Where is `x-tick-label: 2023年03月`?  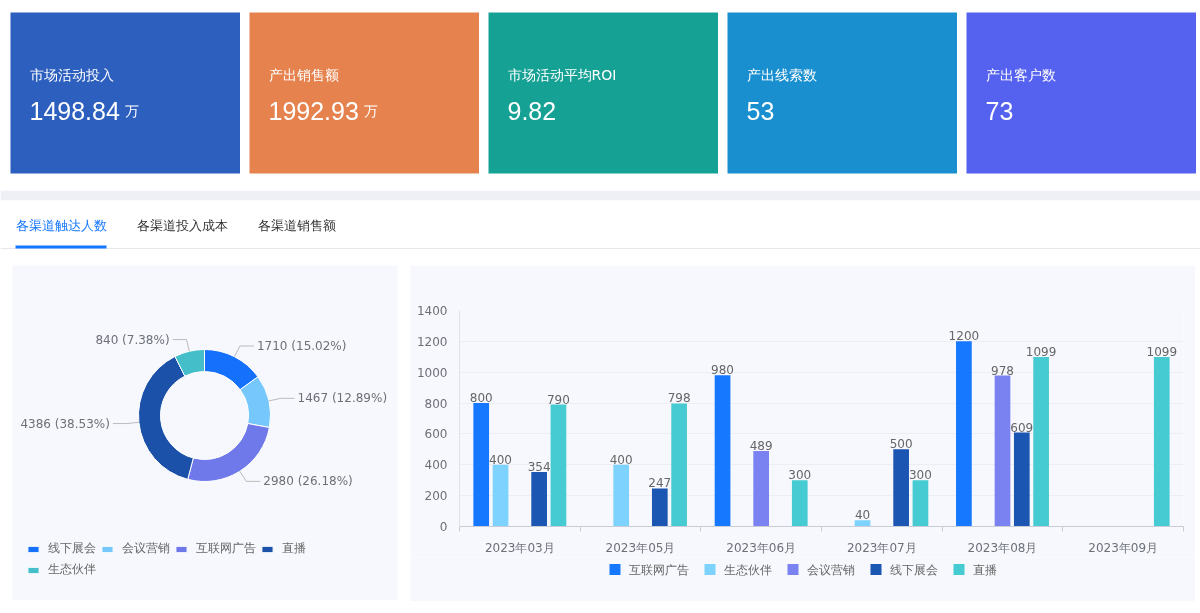
x-tick-label: 2023年03月 is located at coordinates (519, 547).